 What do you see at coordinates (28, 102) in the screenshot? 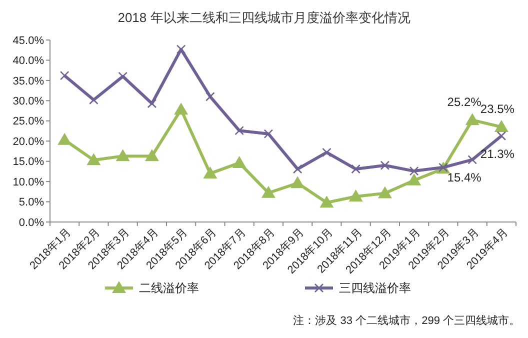
I see `y-tick-label: 30.0%` at bounding box center [28, 102].